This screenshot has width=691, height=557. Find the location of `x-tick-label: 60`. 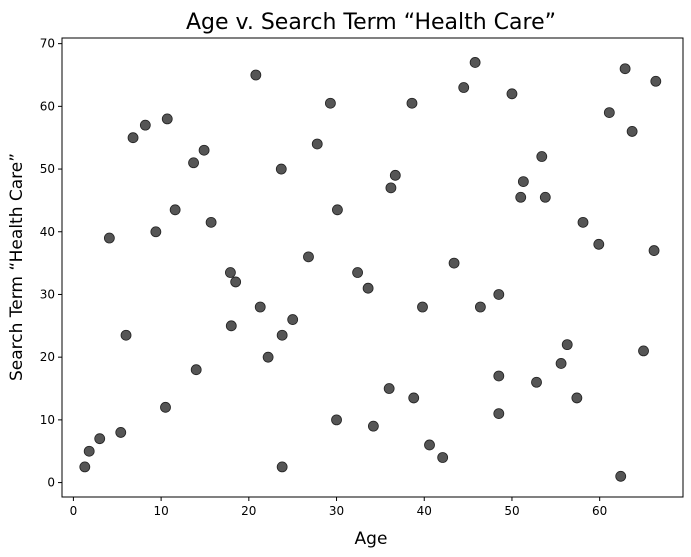

x-tick-label: 60 is located at coordinates (599, 511).